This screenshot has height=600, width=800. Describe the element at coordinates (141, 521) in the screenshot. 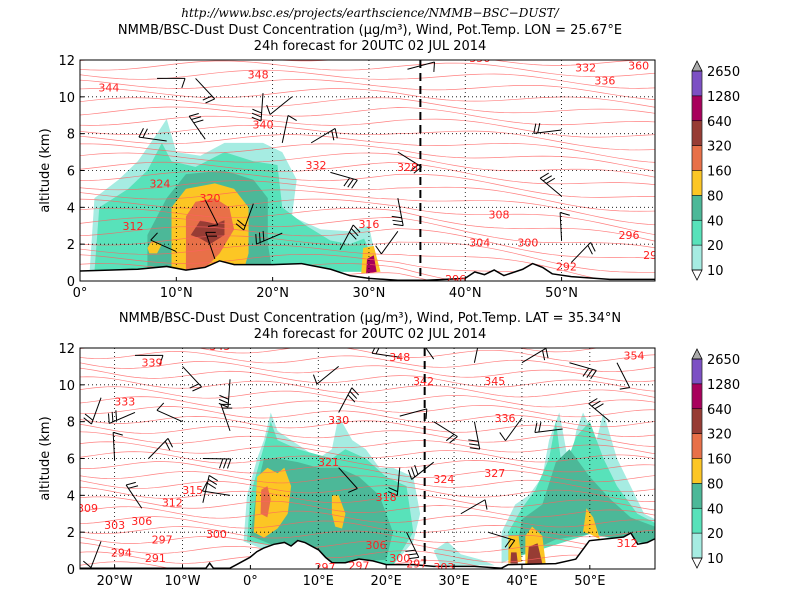

I see `theta-label: 306` at that location.